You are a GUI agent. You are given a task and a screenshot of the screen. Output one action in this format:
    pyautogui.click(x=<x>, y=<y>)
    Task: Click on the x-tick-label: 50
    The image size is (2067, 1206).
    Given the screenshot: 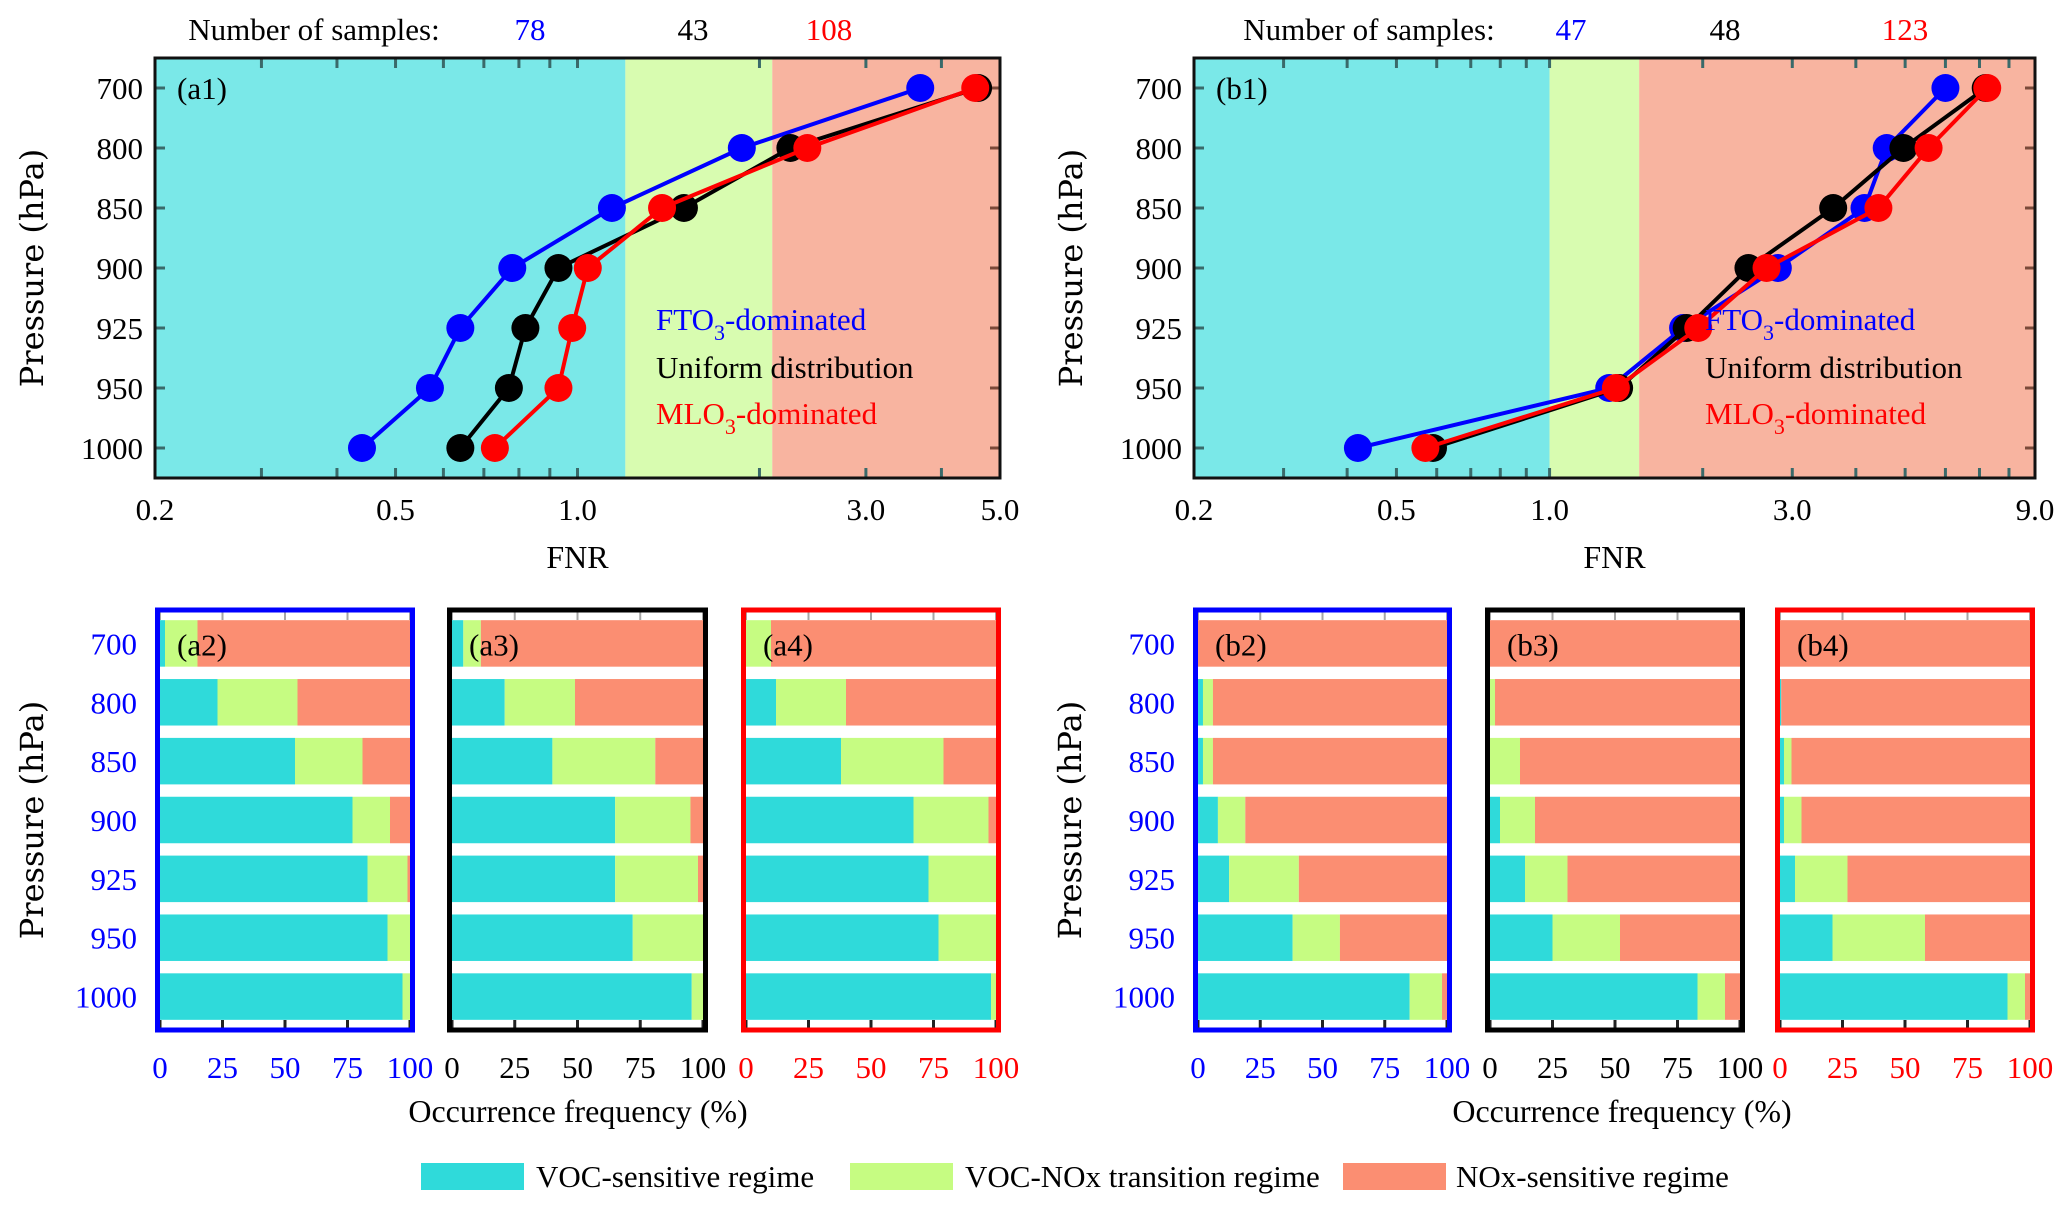 What is the action you would take?
    pyautogui.click(x=285, y=1067)
    